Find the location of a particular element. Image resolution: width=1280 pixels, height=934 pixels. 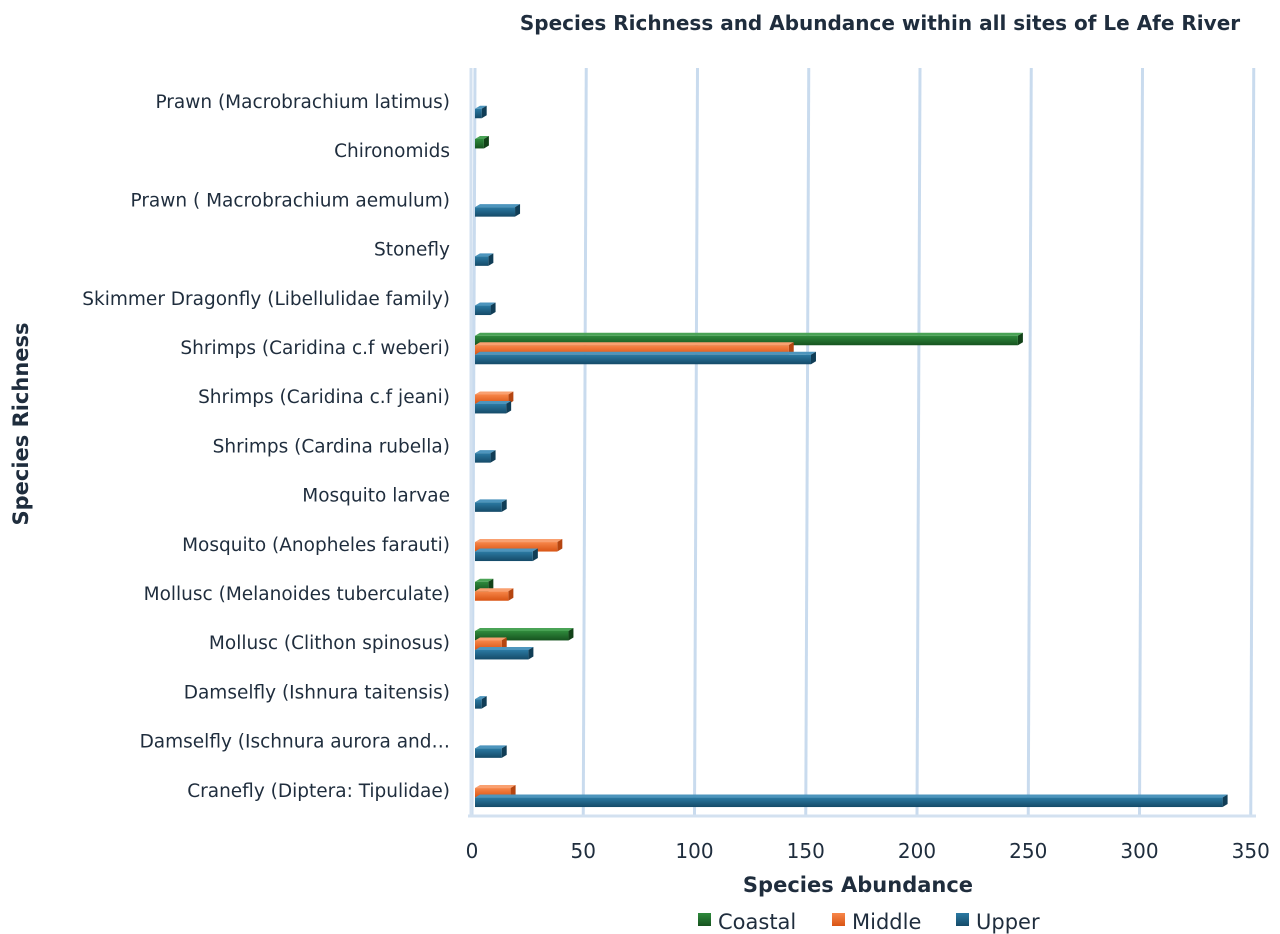

bar-coastal-chironomids-top is located at coordinates (482, 137).